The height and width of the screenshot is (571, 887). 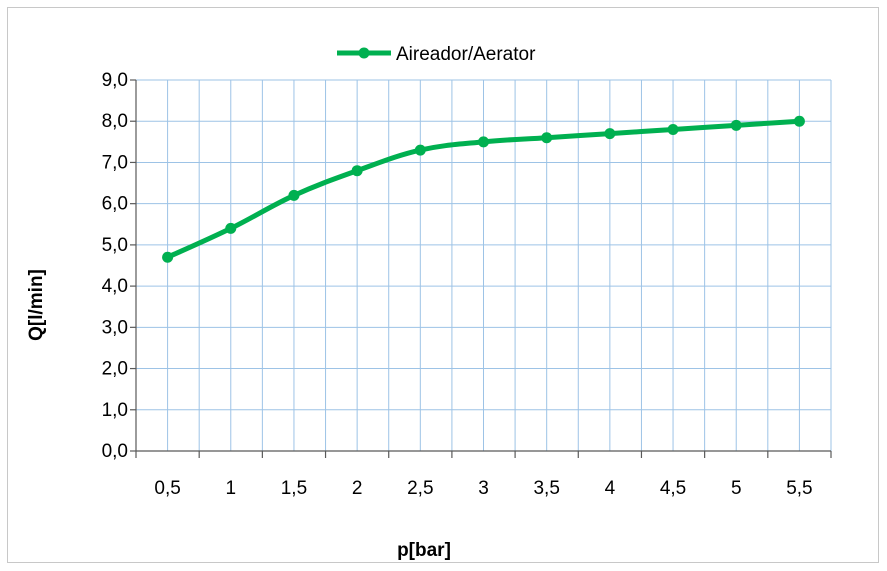 I want to click on legend: Aireador/Aerator, so click(x=436, y=54).